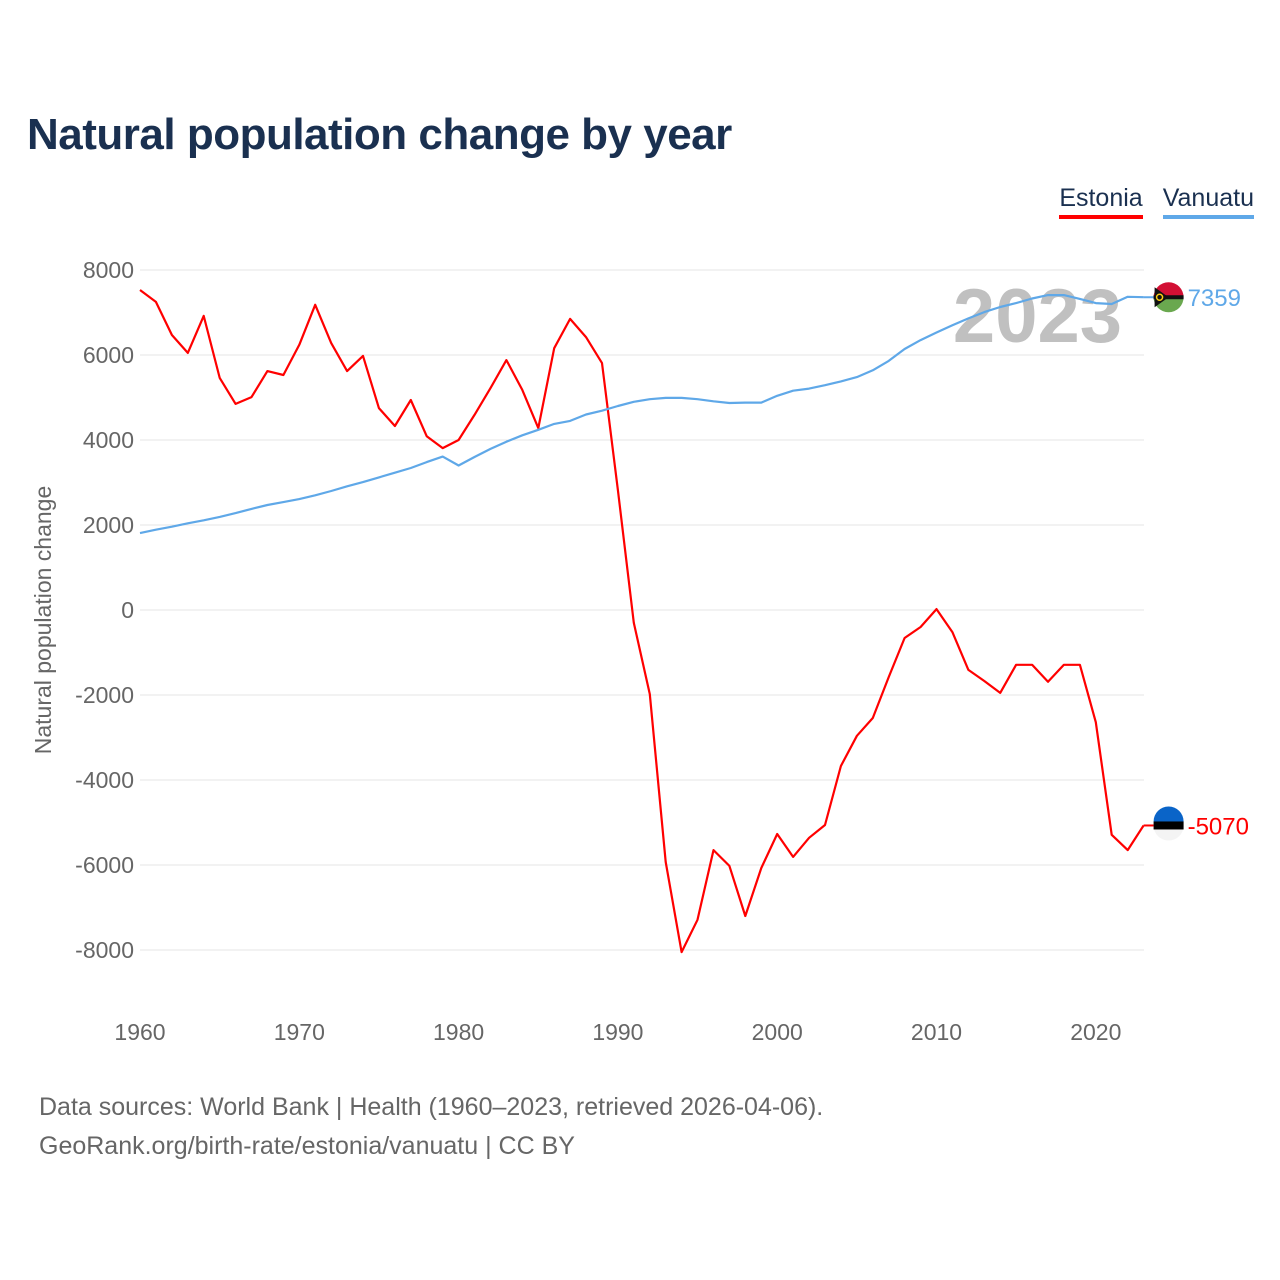  Describe the element at coordinates (139, 1032) in the screenshot. I see `x-tick-label: 1960` at that location.